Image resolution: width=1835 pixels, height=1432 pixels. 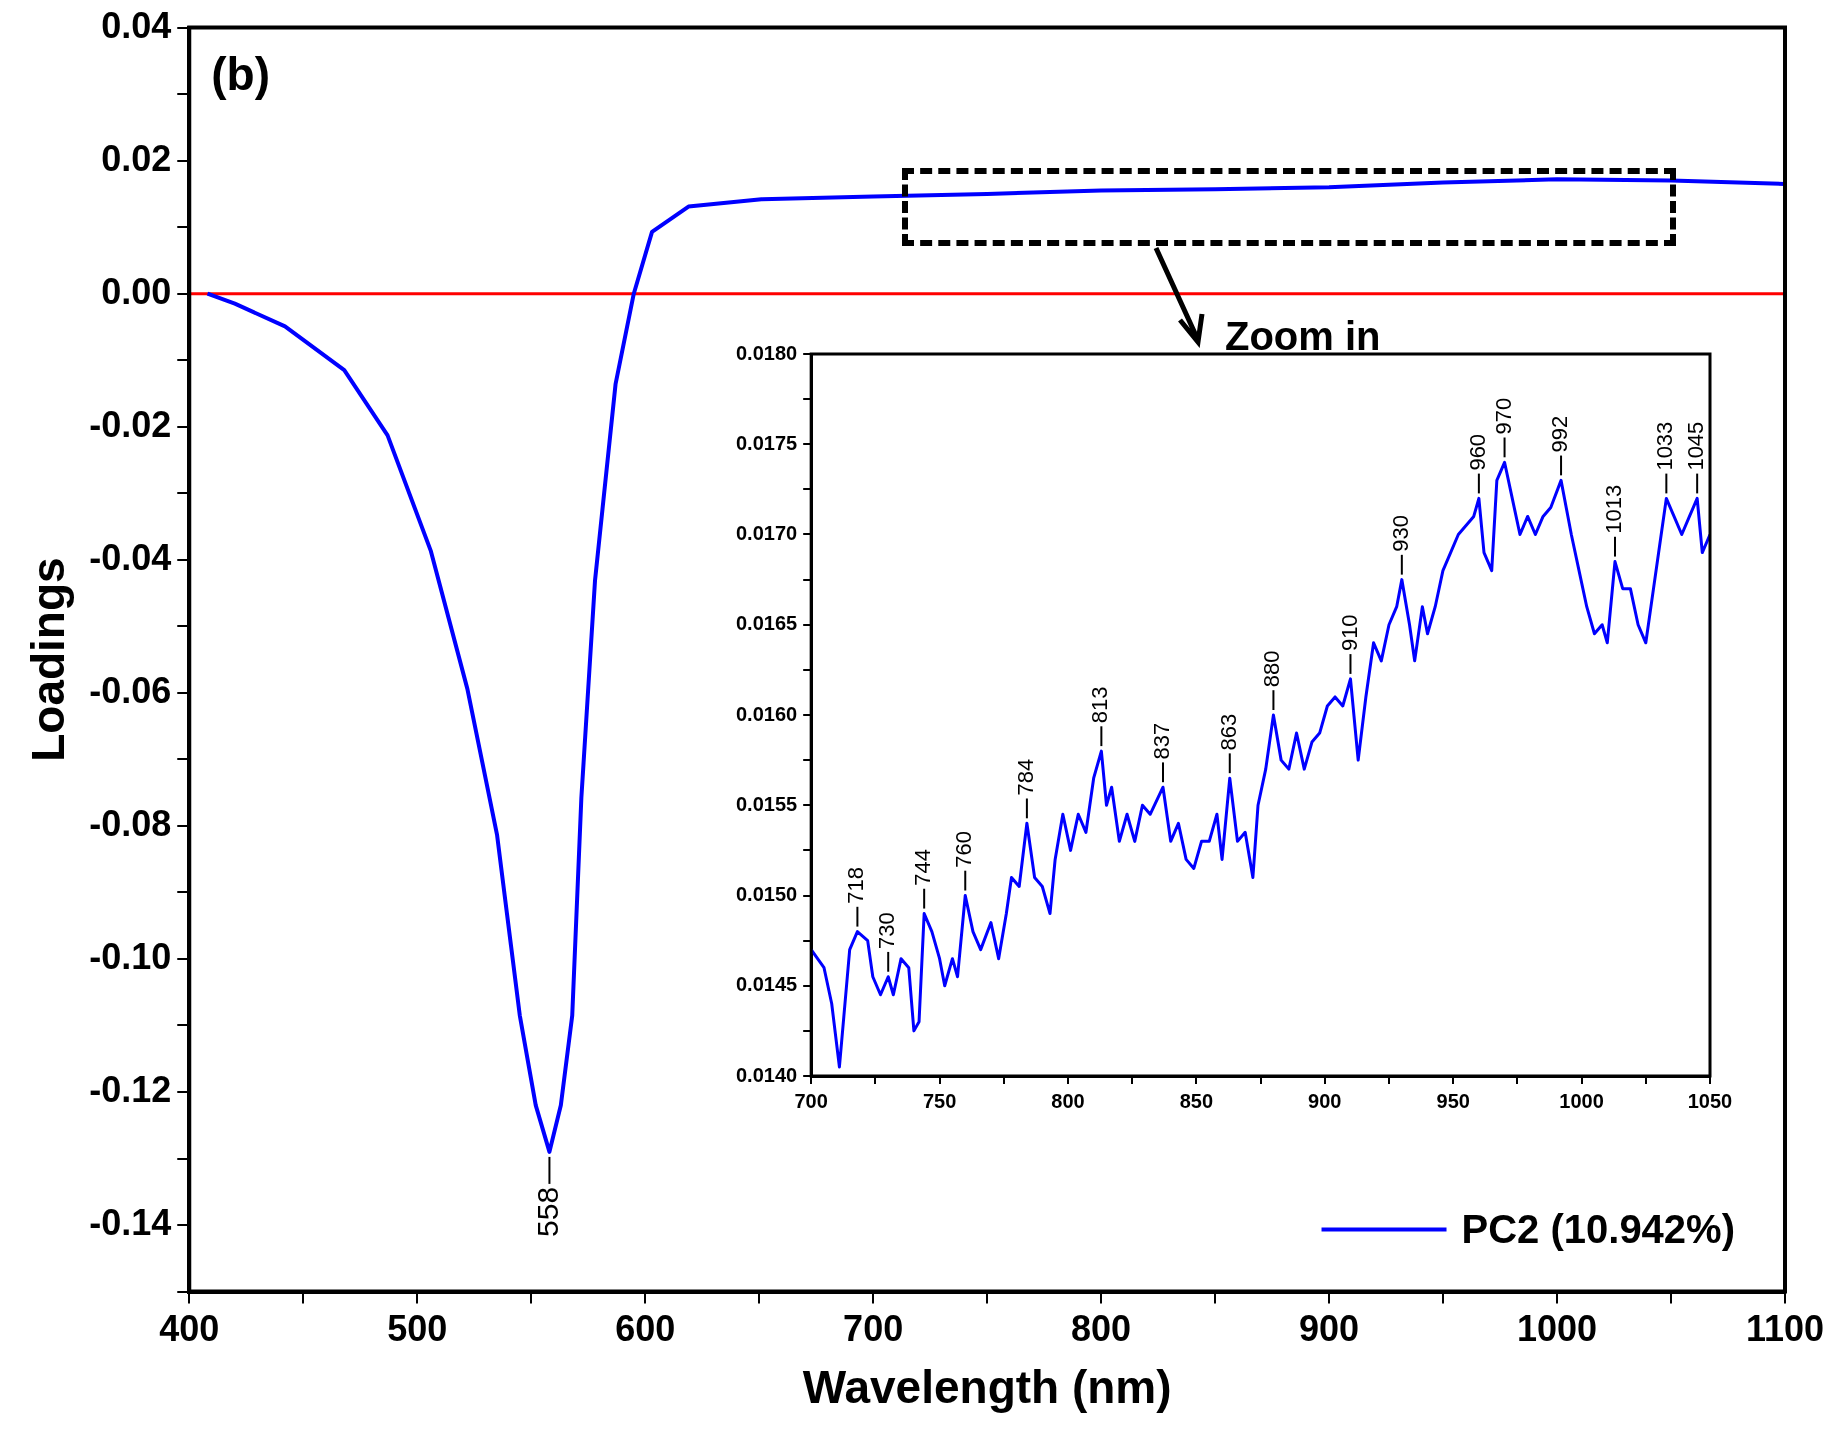 What do you see at coordinates (1196, 1100) in the screenshot?
I see `x-tick-label: 850` at bounding box center [1196, 1100].